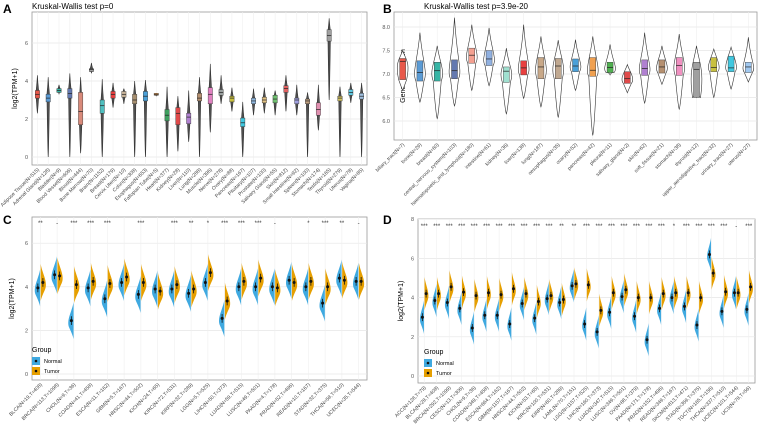 This screenshot has width=758, height=427. I want to click on y-tick-label: 8.0, so click(386, 28).